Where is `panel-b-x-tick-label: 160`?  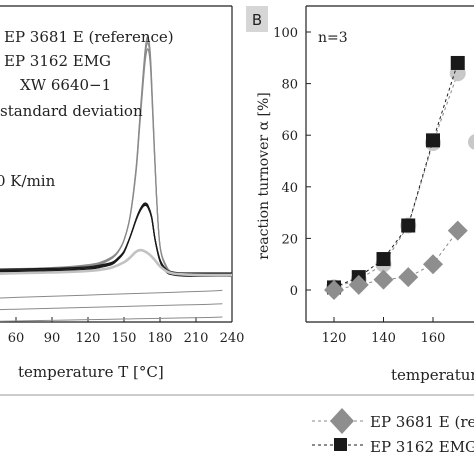 panel-b-x-tick-label: 160 is located at coordinates (433, 338).